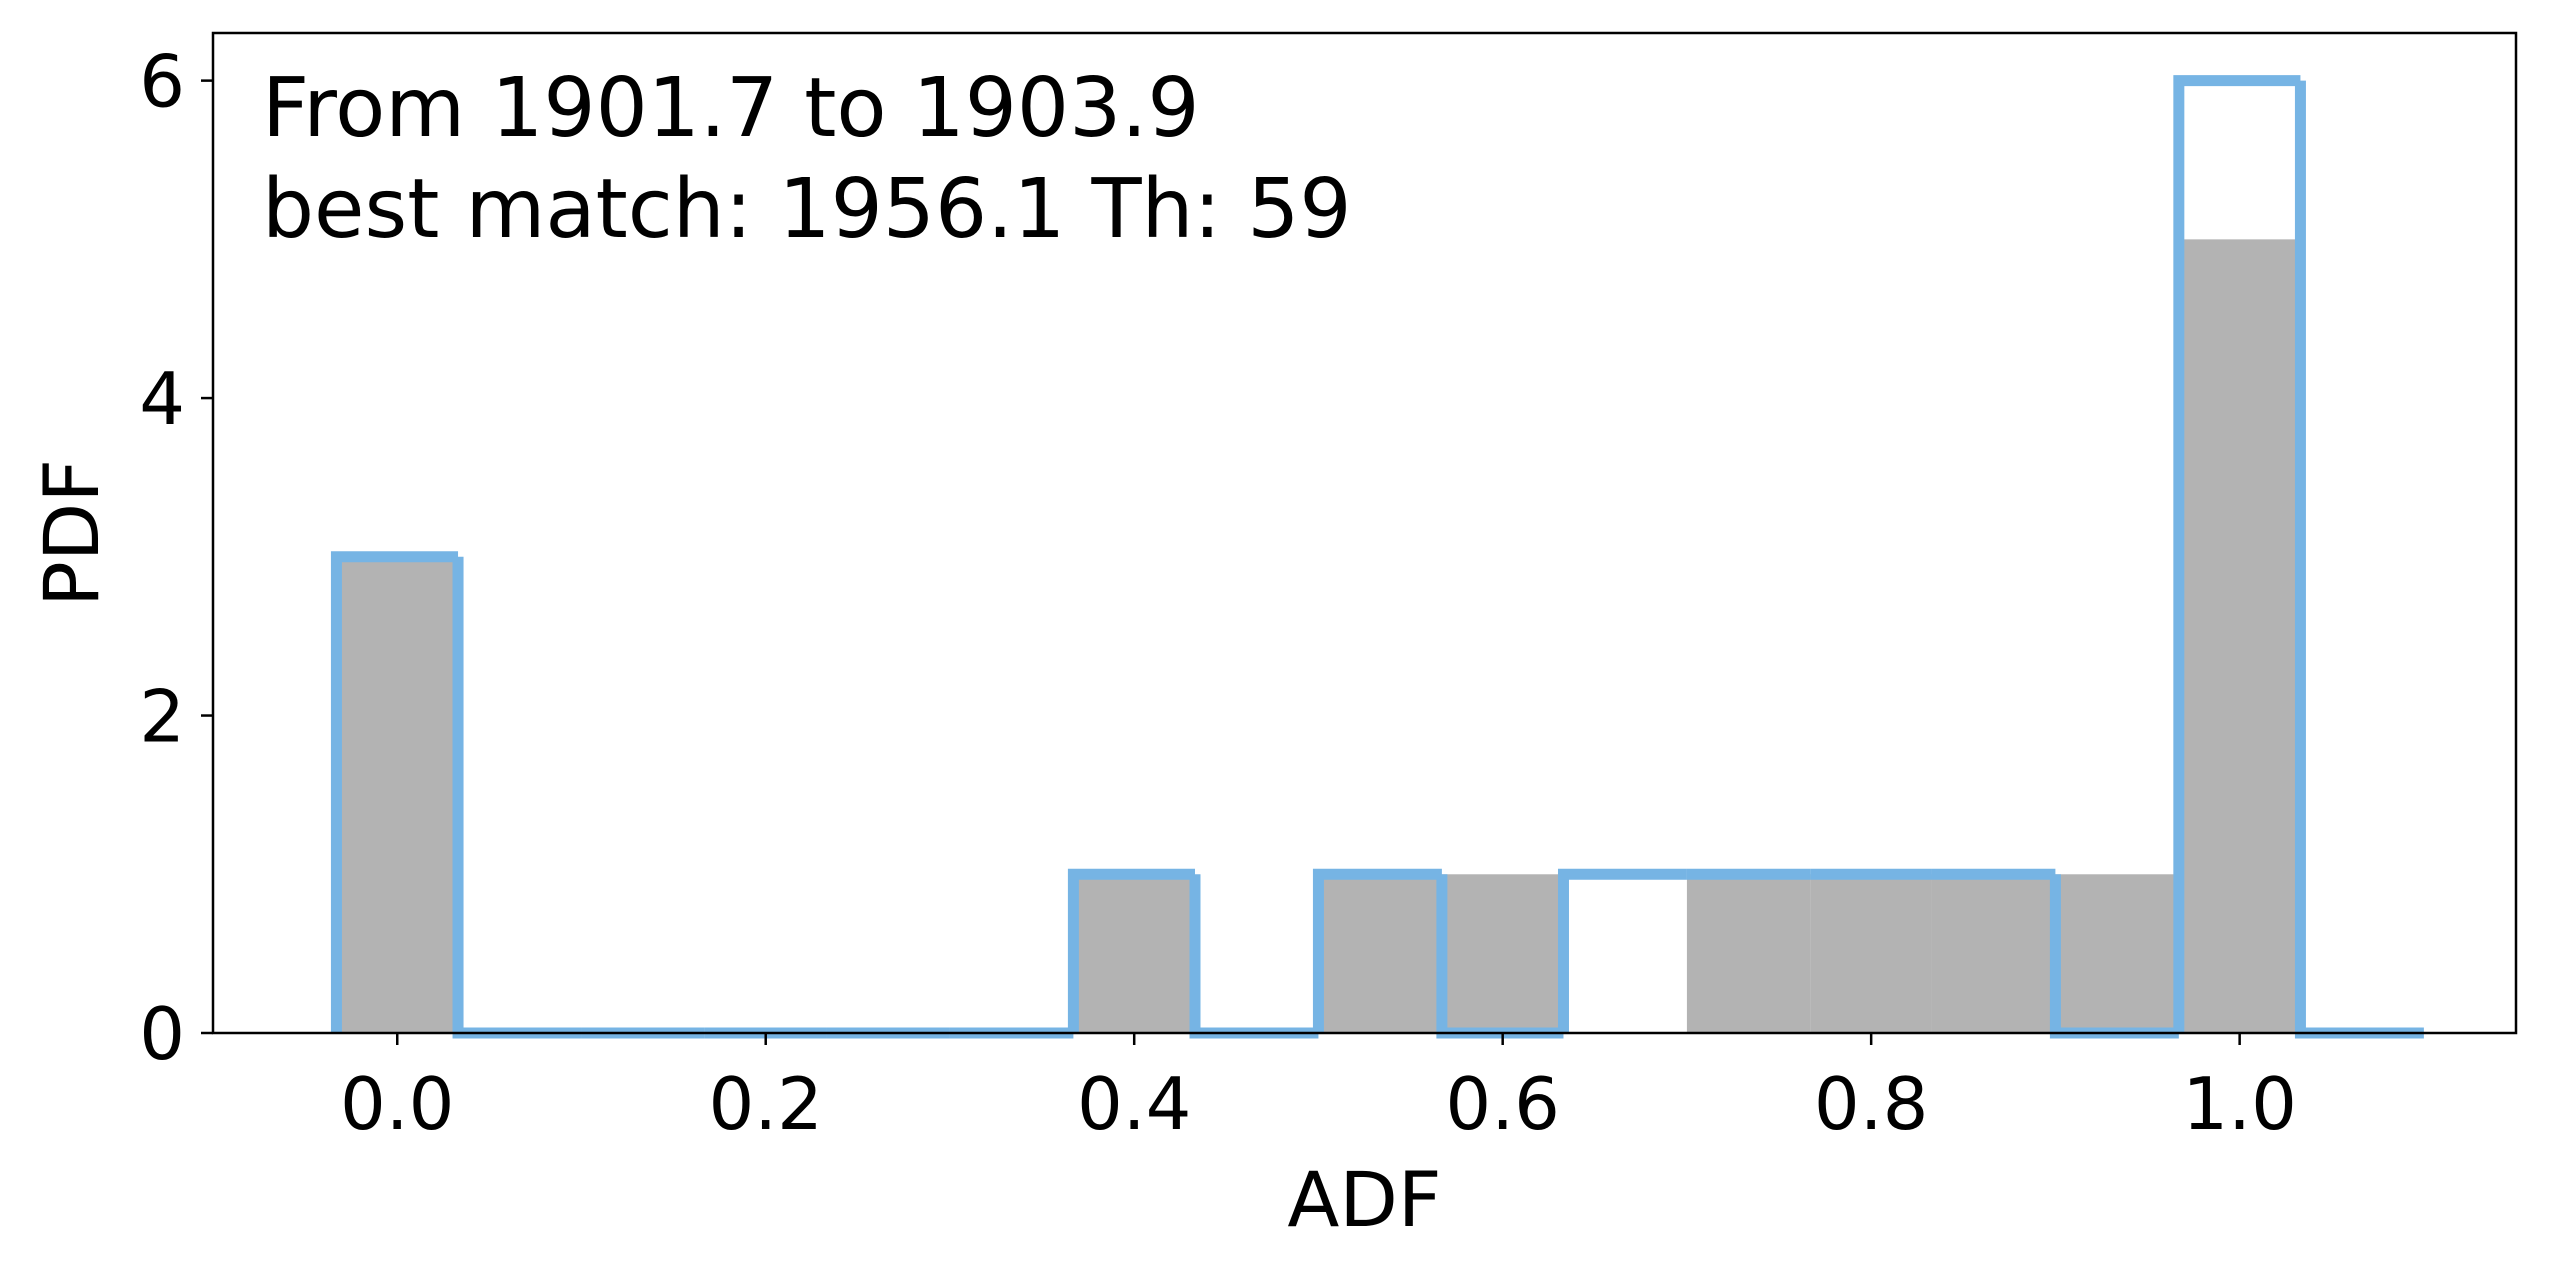 The width and height of the screenshot is (2549, 1277). Describe the element at coordinates (71, 533) in the screenshot. I see `y-axis-label: PDF` at that location.